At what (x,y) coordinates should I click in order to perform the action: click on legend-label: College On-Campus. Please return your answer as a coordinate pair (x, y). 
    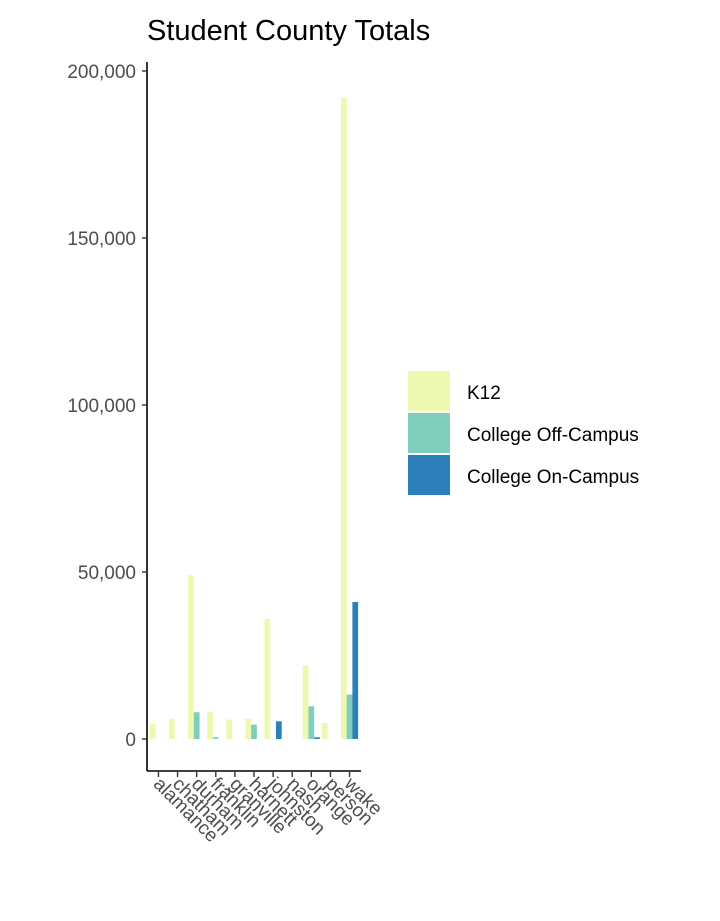
    Looking at the image, I should click on (553, 477).